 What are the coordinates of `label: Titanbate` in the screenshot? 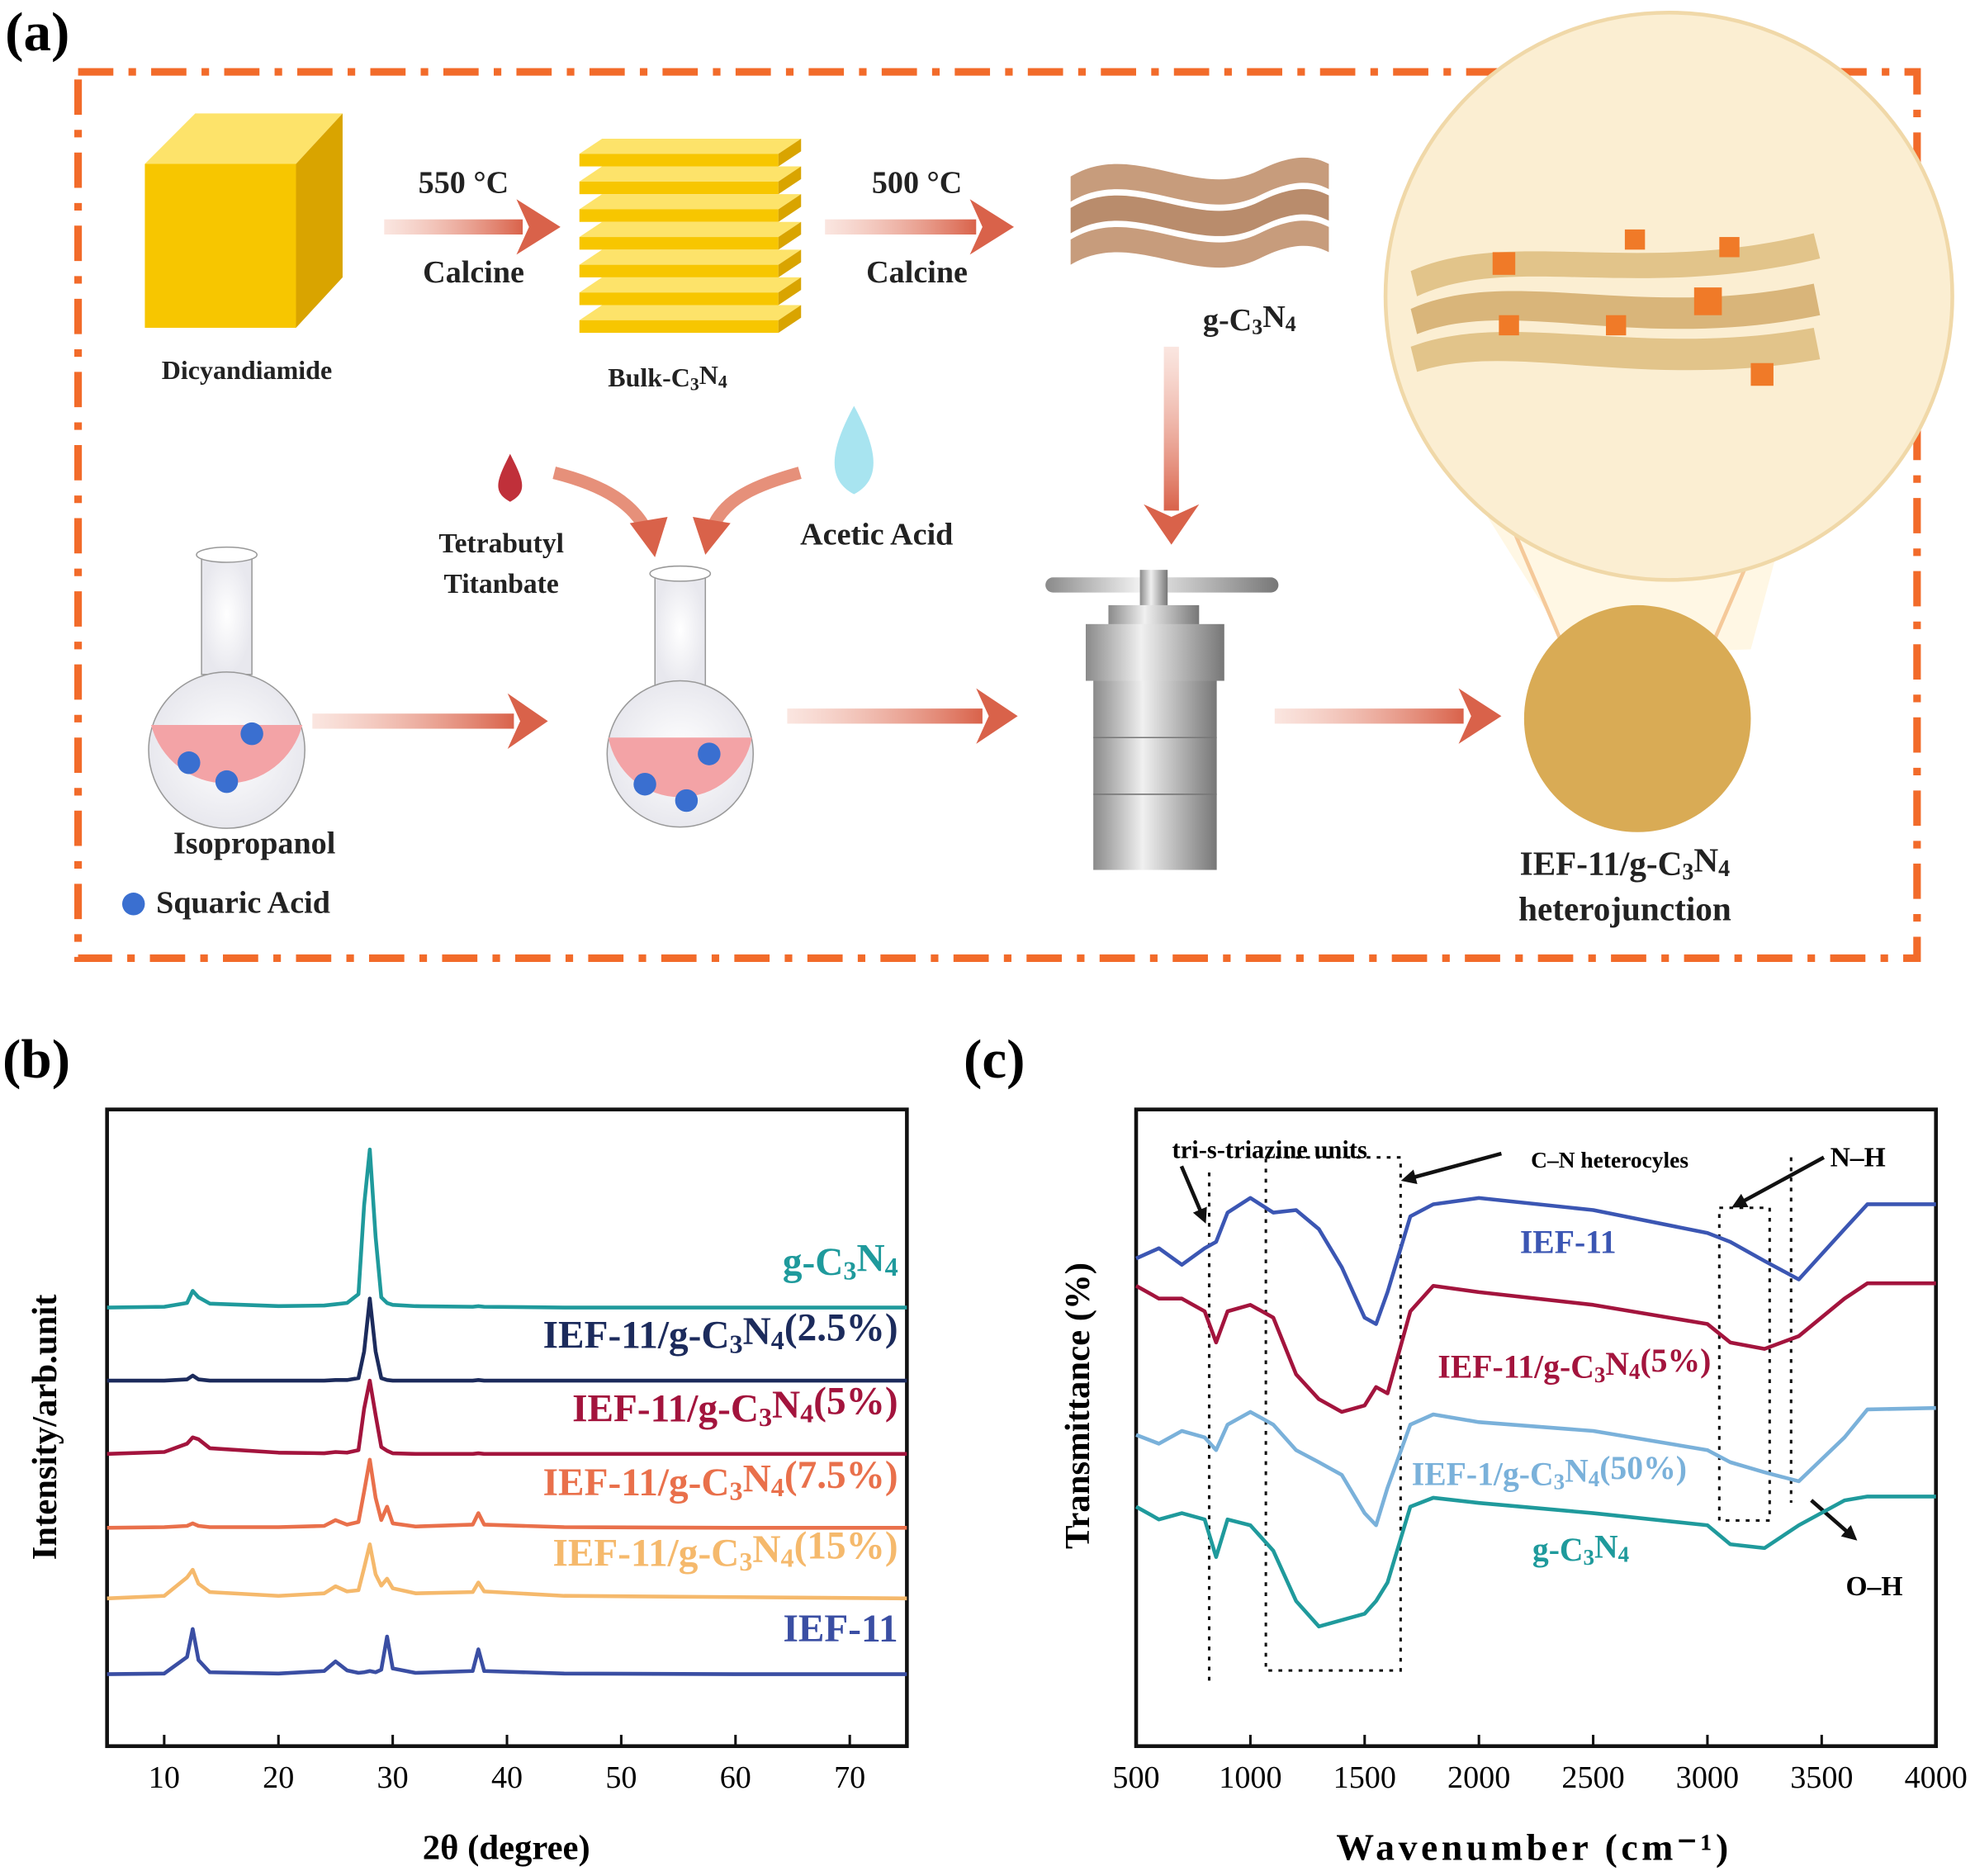 It's located at (501, 584).